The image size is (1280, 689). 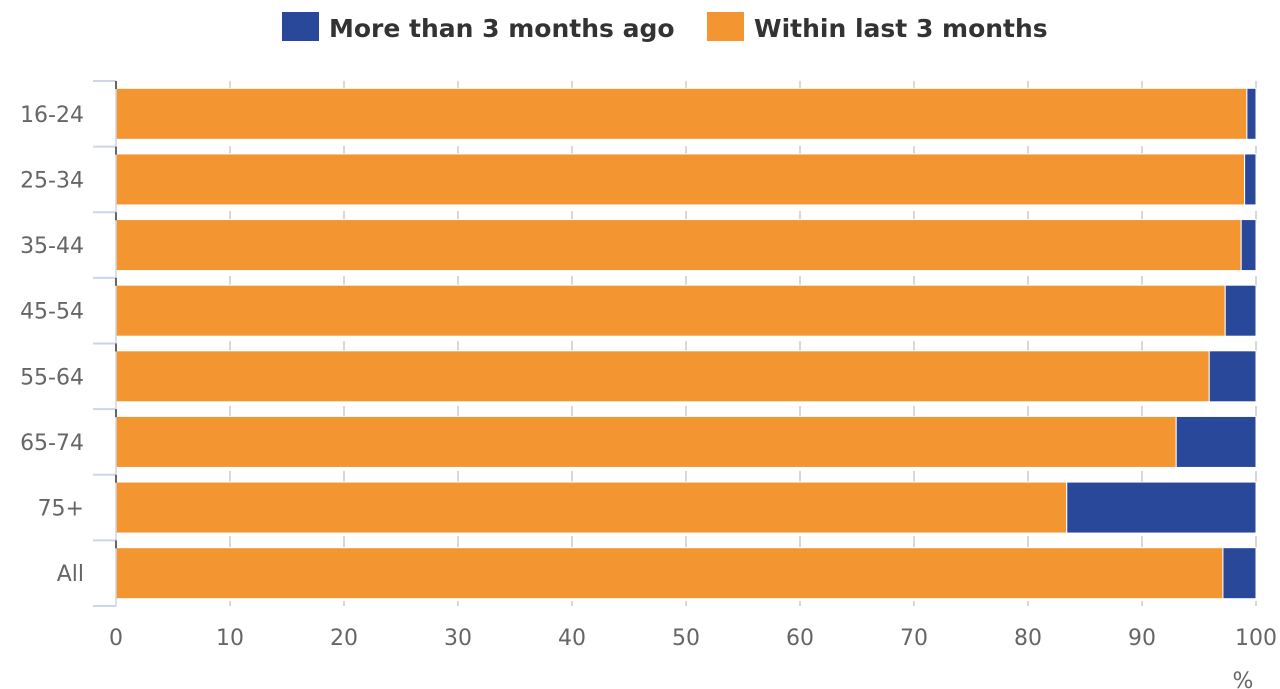 What do you see at coordinates (230, 638) in the screenshot?
I see `x-tick-label-10: 10` at bounding box center [230, 638].